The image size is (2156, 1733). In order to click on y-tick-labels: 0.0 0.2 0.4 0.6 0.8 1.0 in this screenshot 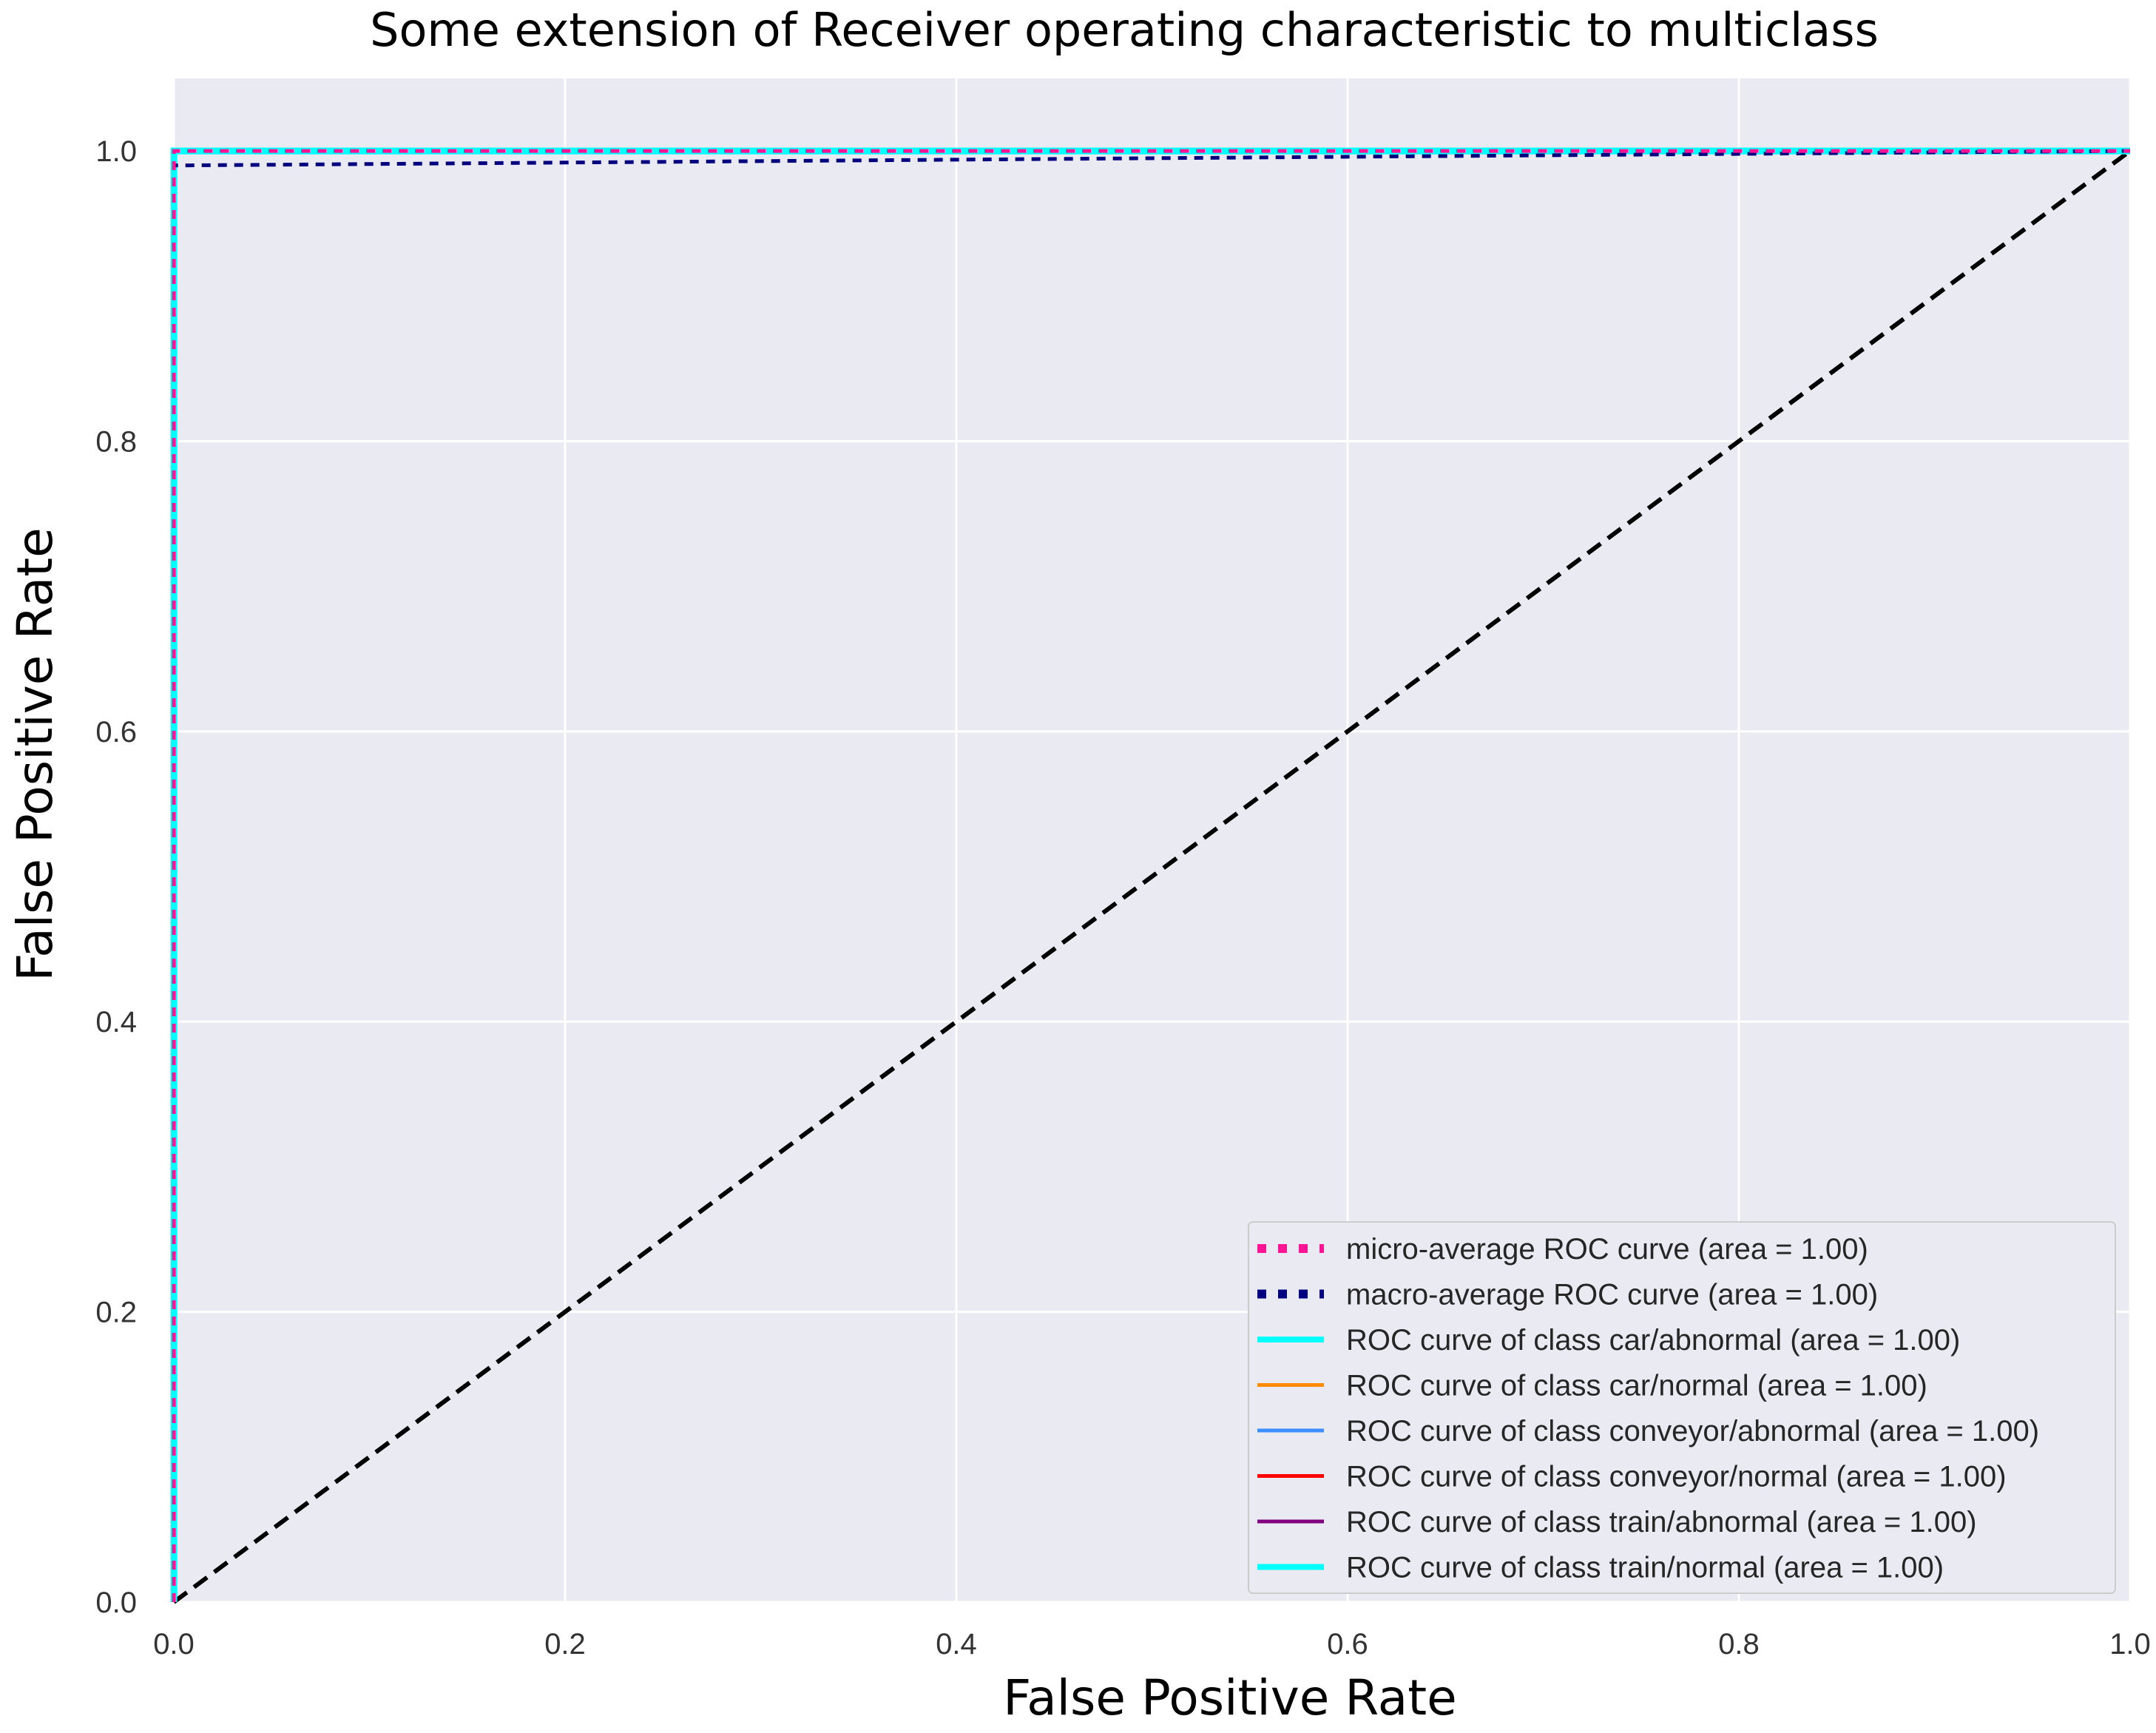, I will do `click(116, 877)`.